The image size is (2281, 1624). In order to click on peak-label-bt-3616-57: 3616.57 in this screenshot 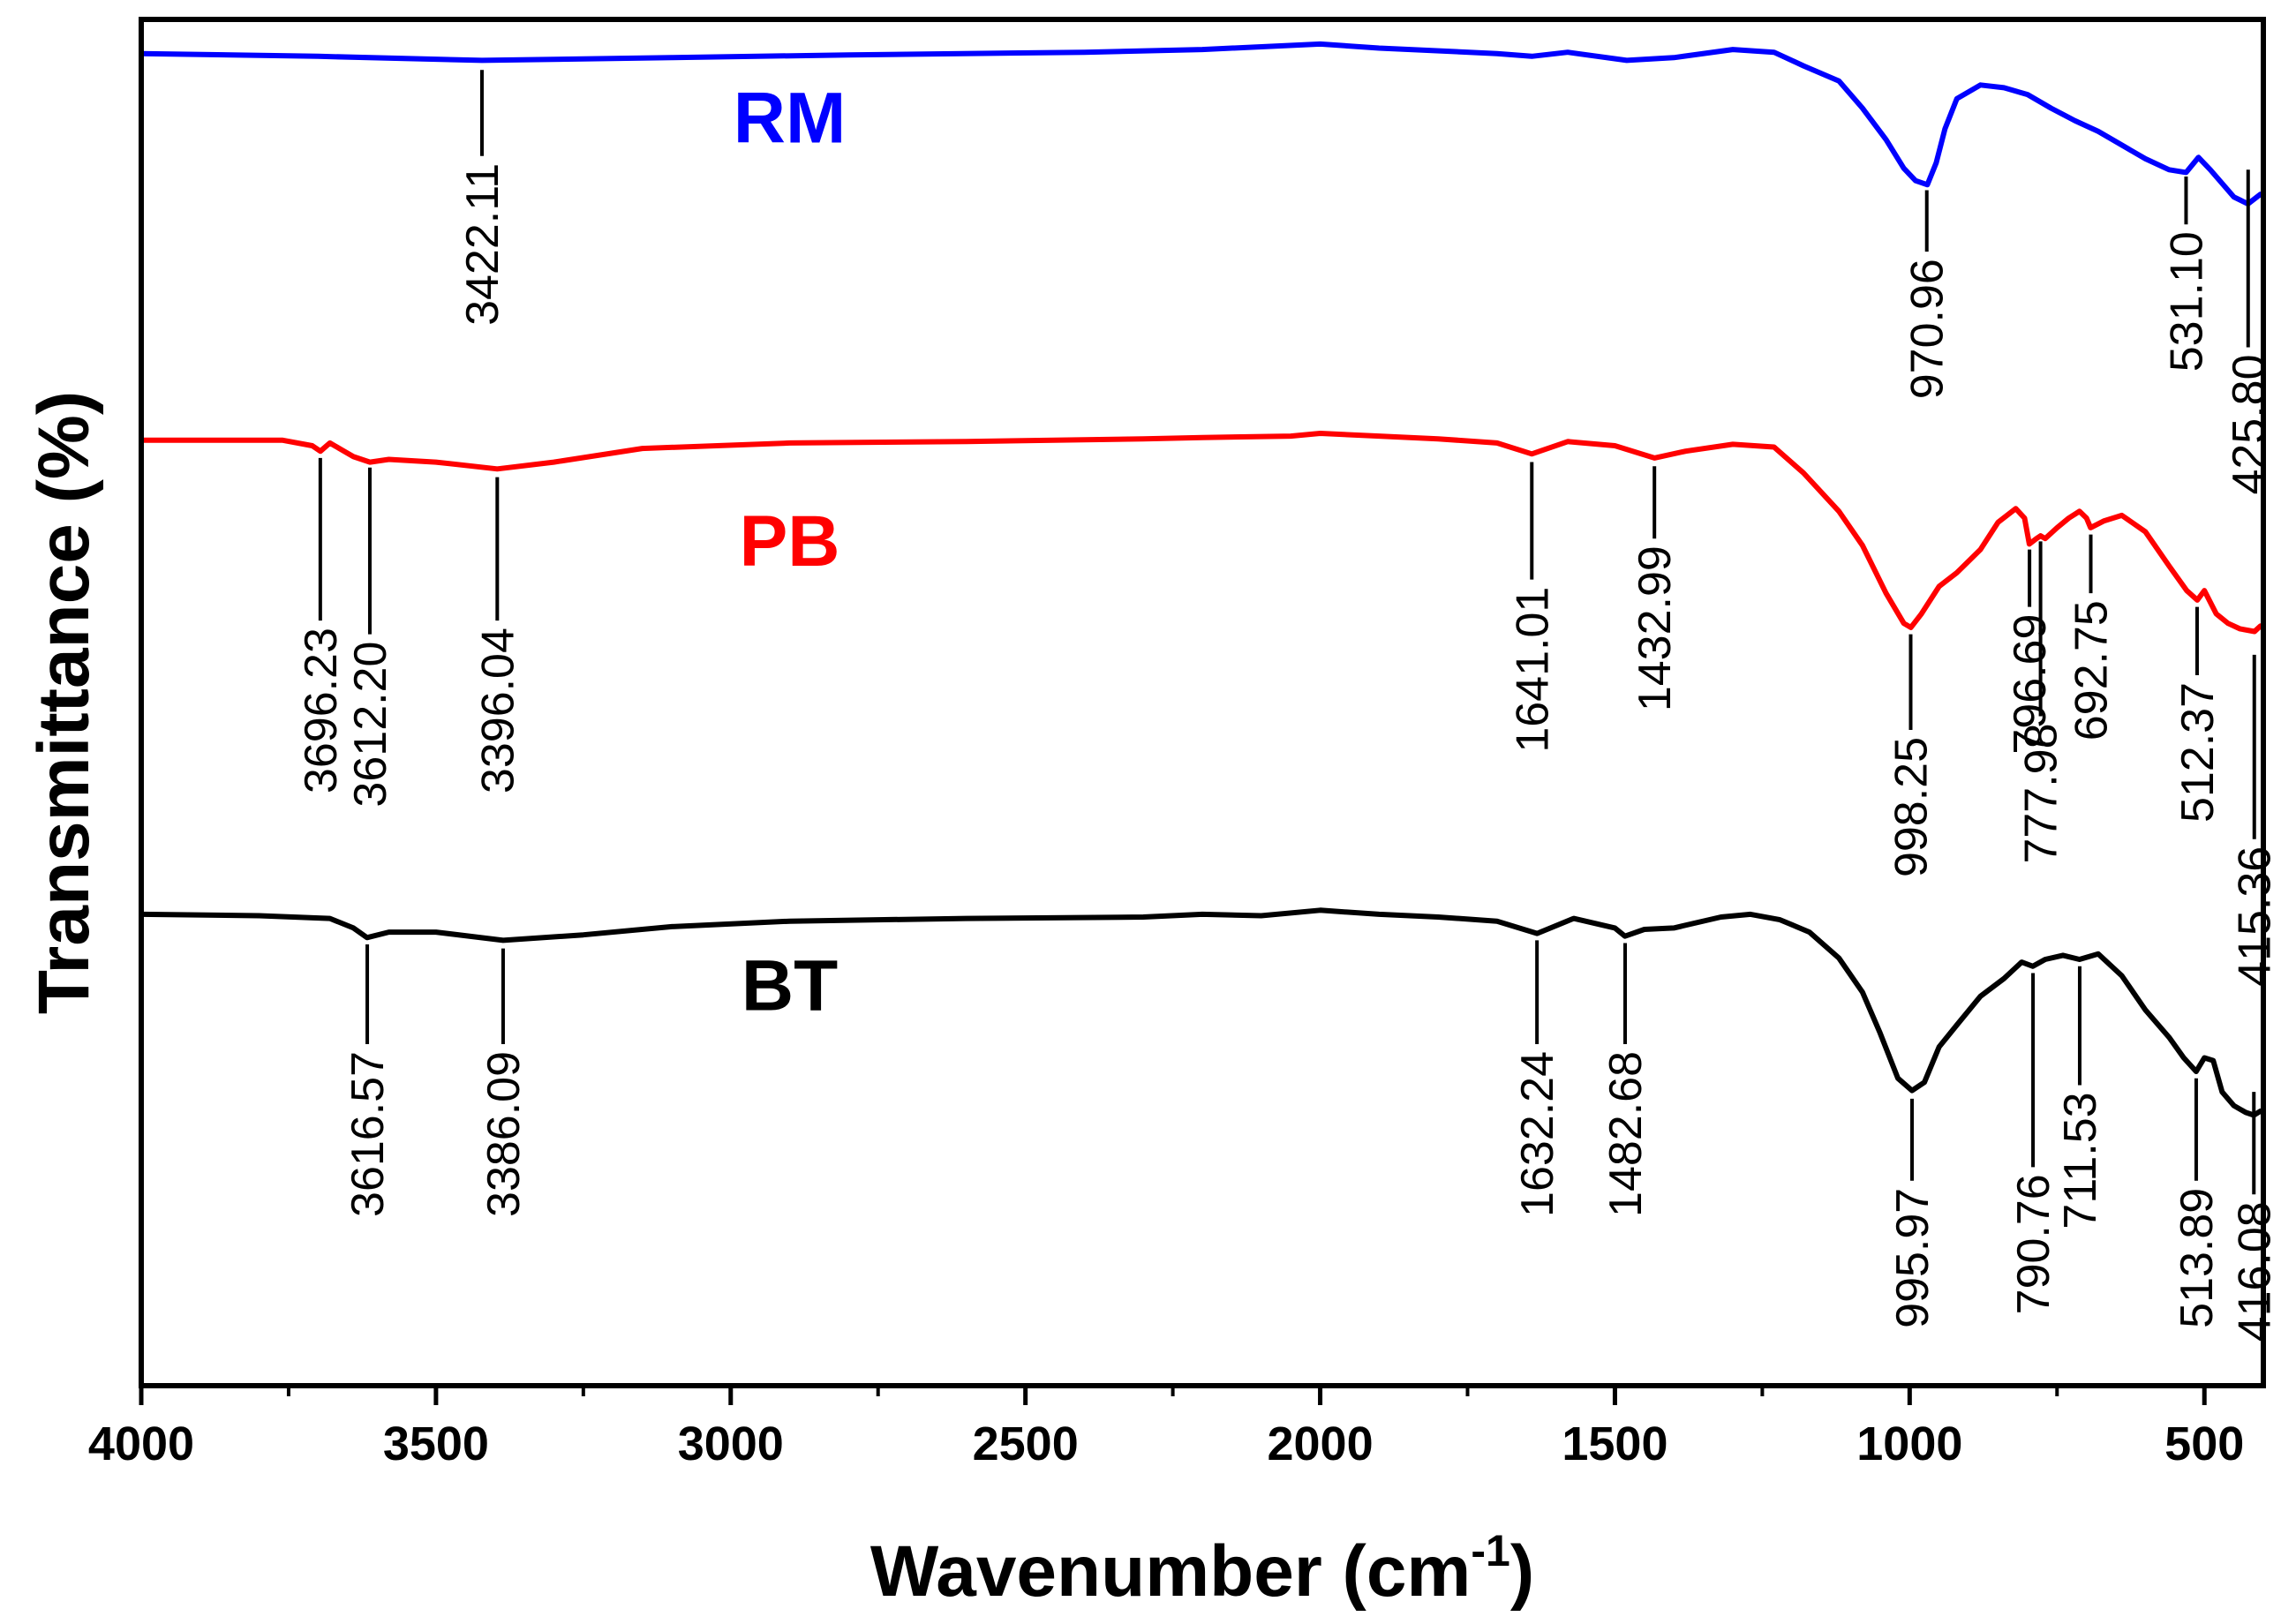, I will do `click(369, 1134)`.